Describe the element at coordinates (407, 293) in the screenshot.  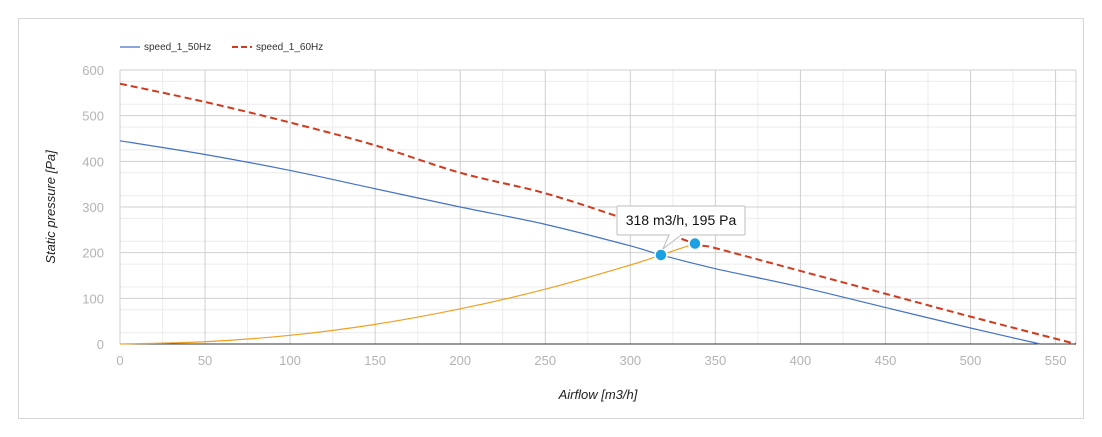
I see `series-line-system-curve` at that location.